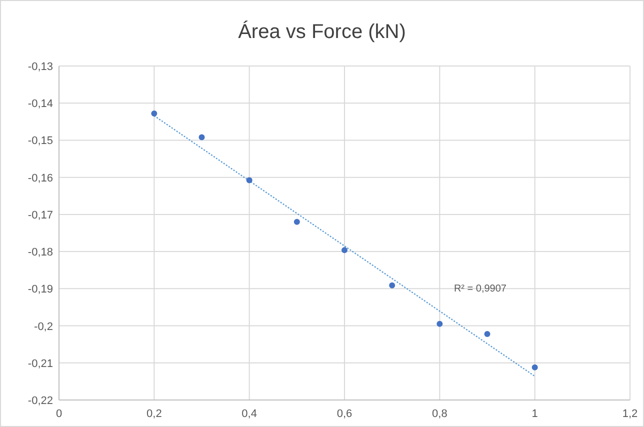 The image size is (644, 427). What do you see at coordinates (344, 414) in the screenshot?
I see `x-tick-label: 0,6` at bounding box center [344, 414].